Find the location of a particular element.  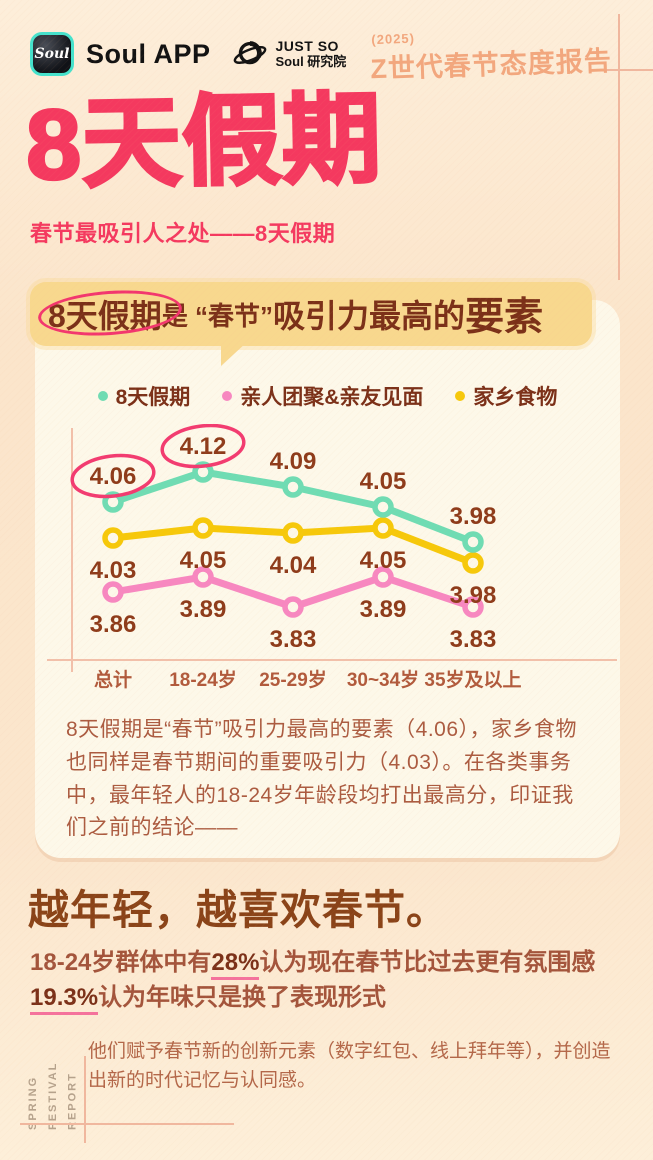

legend-item: 8天假期 is located at coordinates (144, 396).